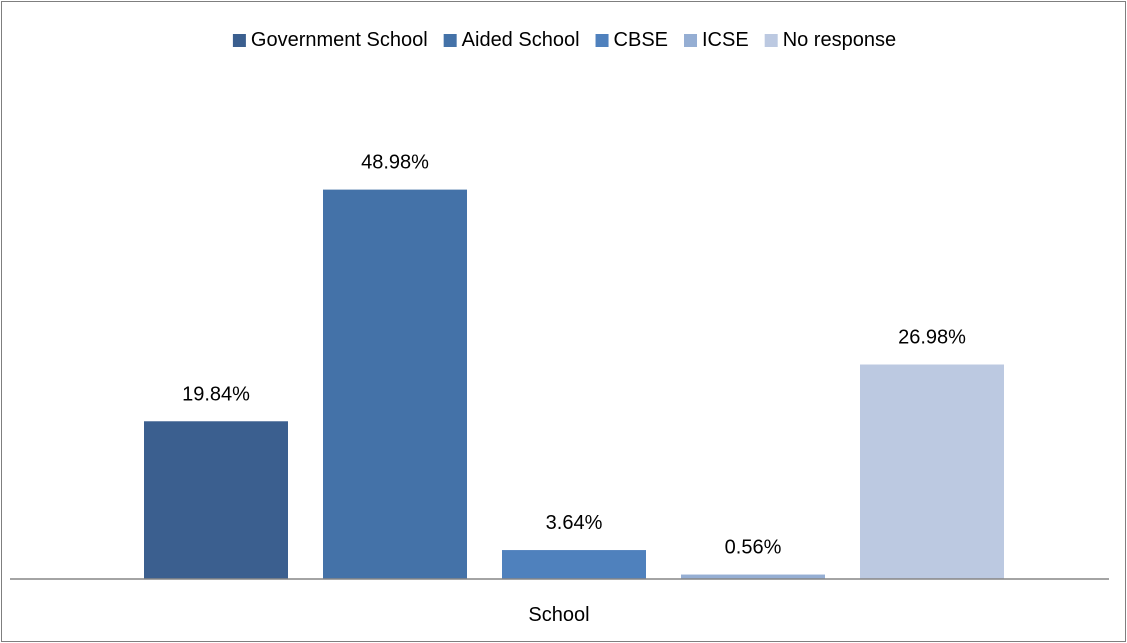  I want to click on data-label-no-response: 26.98%, so click(932, 338).